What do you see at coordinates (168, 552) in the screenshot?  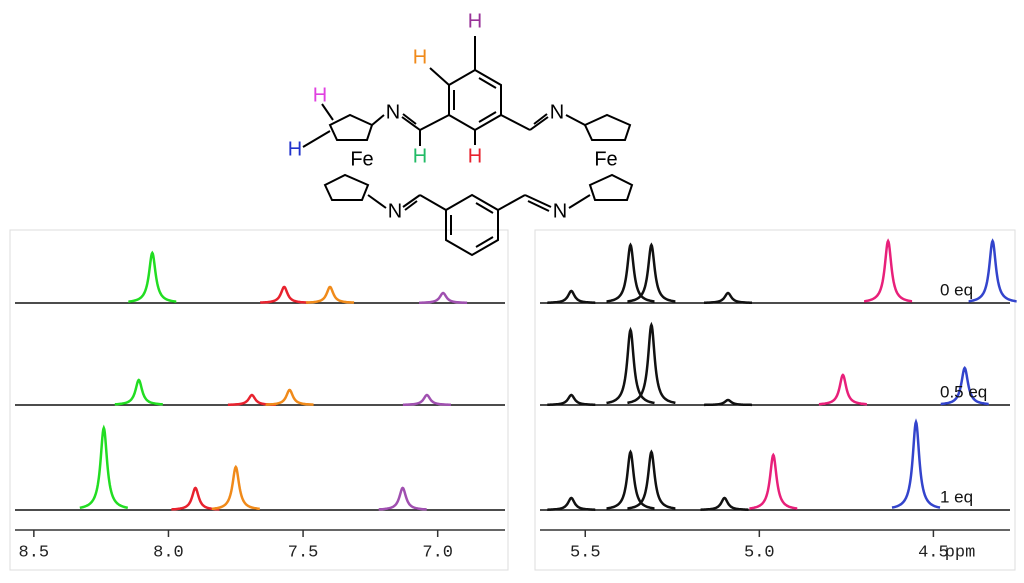 I see `x-tick-label: 8.0` at bounding box center [168, 552].